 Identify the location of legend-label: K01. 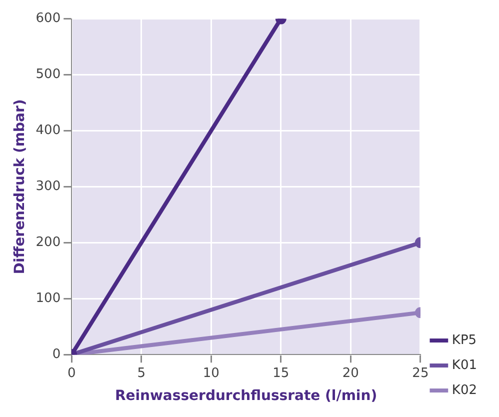
(465, 365).